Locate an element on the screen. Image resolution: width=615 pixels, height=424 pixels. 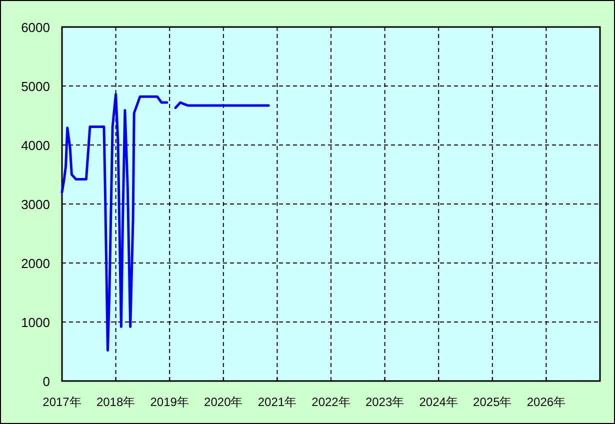
y-tick-label: 1000 is located at coordinates (35, 322).